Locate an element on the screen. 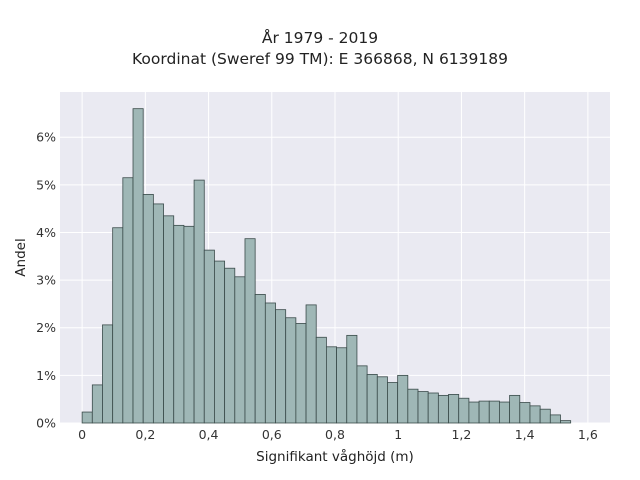  y-tick-label: 4% is located at coordinates (46, 232).